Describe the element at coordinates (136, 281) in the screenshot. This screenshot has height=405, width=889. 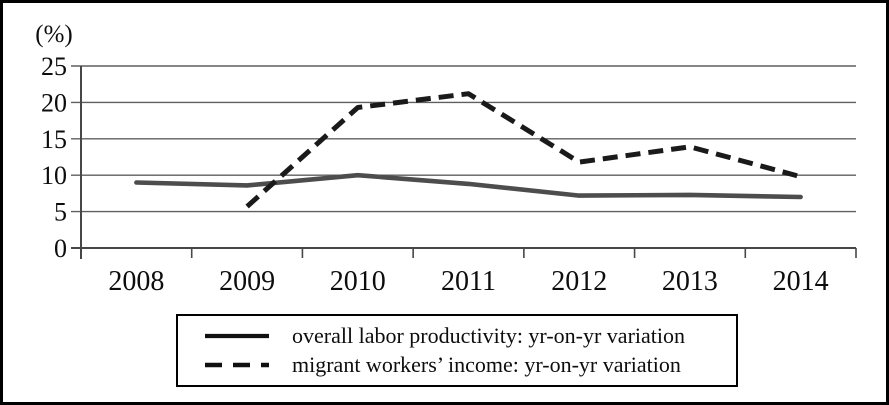
I see `x-tick-label: 2008` at that location.